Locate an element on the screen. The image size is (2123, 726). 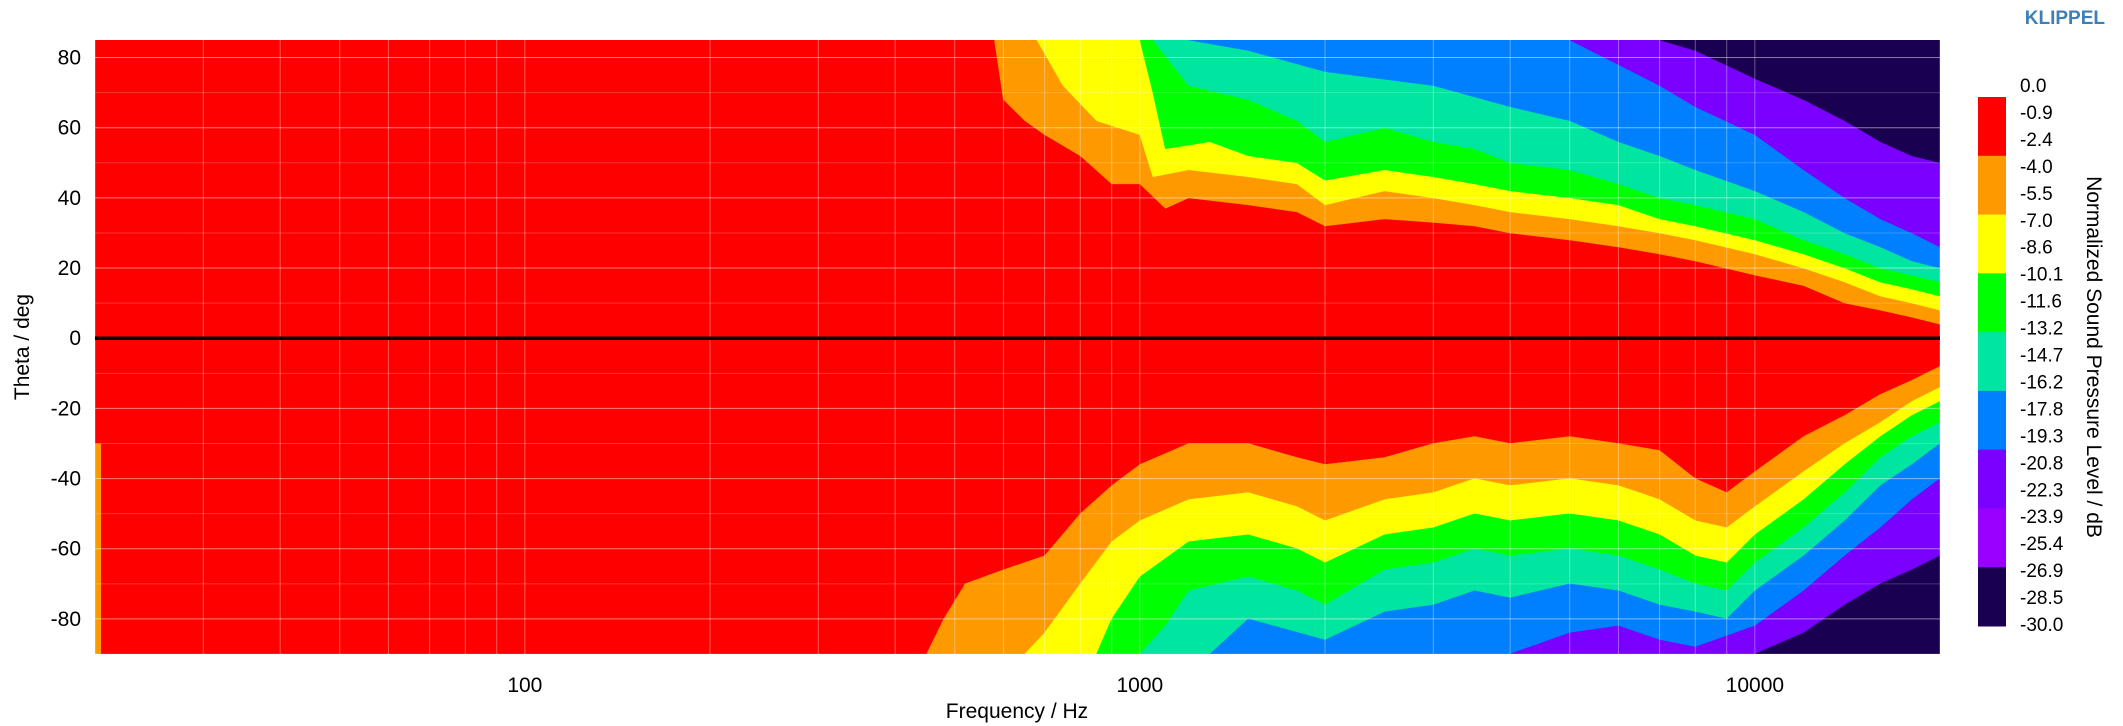
colorbar-tick-label: -28.5 is located at coordinates (2041, 598).